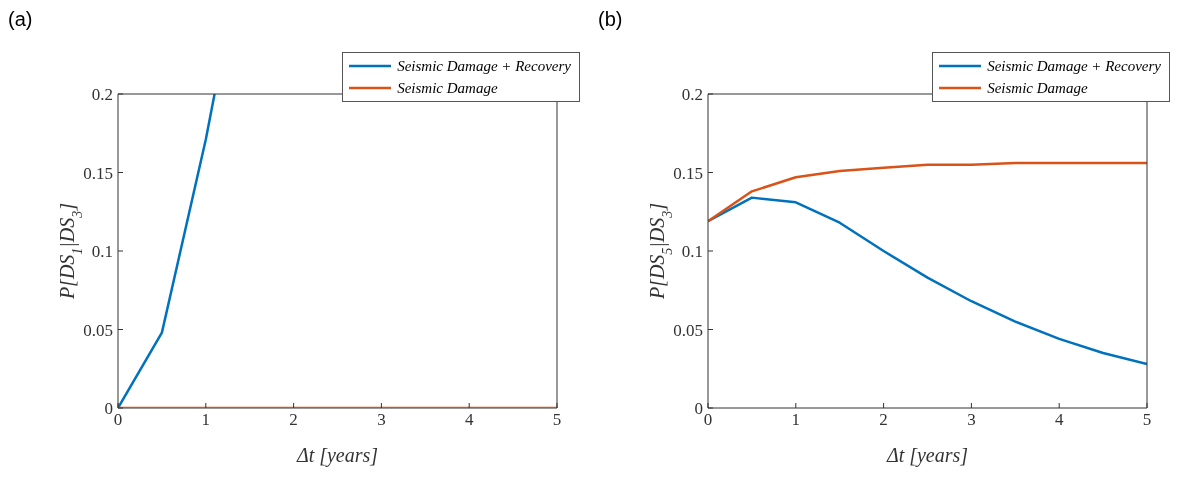 The image size is (1190, 502). Describe the element at coordinates (21, 19) in the screenshot. I see `chart-title: (a)` at that location.